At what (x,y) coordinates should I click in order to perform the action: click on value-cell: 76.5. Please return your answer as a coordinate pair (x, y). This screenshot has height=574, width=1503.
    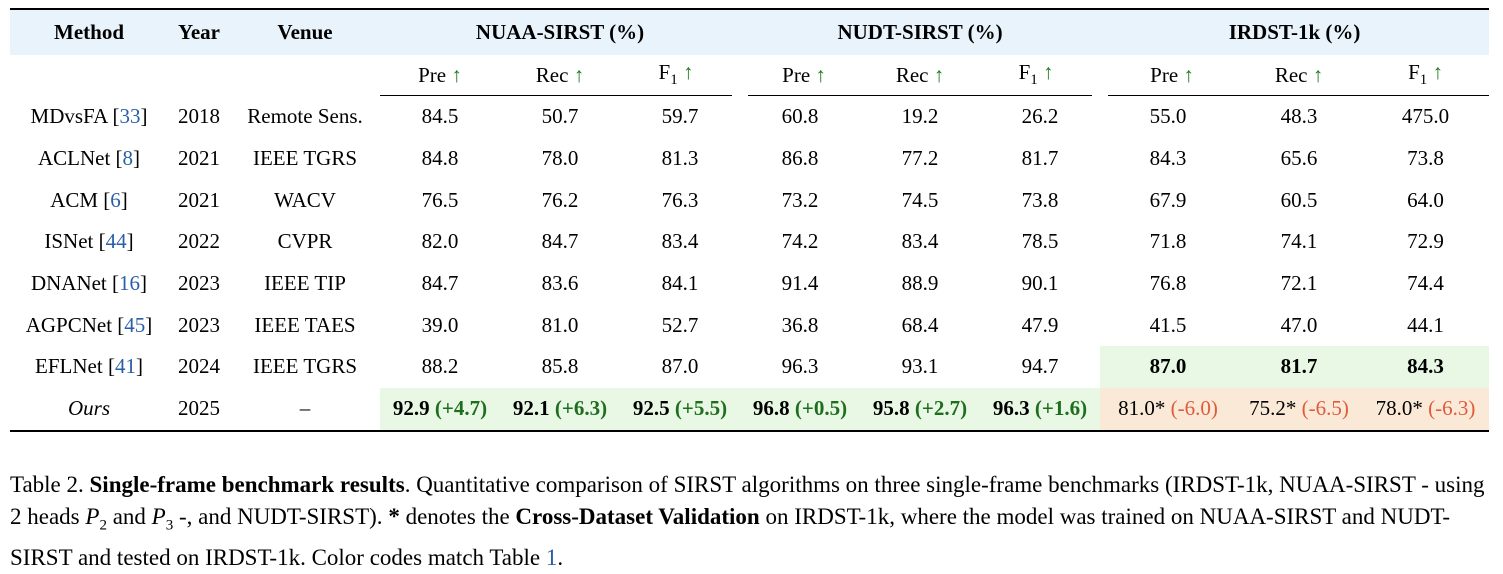
    Looking at the image, I should click on (440, 199).